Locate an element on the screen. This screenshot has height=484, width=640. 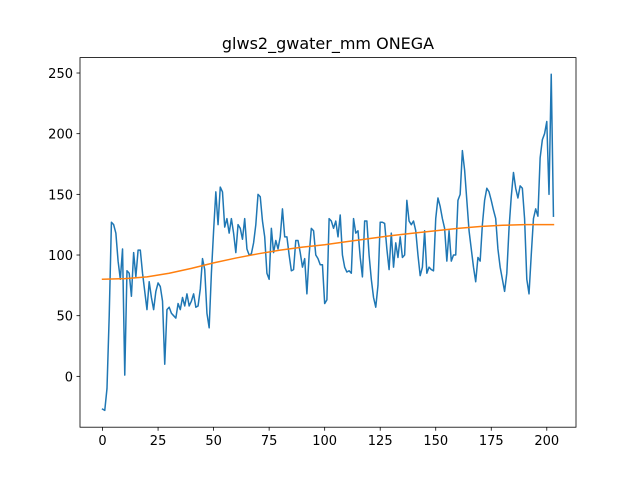
x-tick-label: 150 is located at coordinates (435, 441).